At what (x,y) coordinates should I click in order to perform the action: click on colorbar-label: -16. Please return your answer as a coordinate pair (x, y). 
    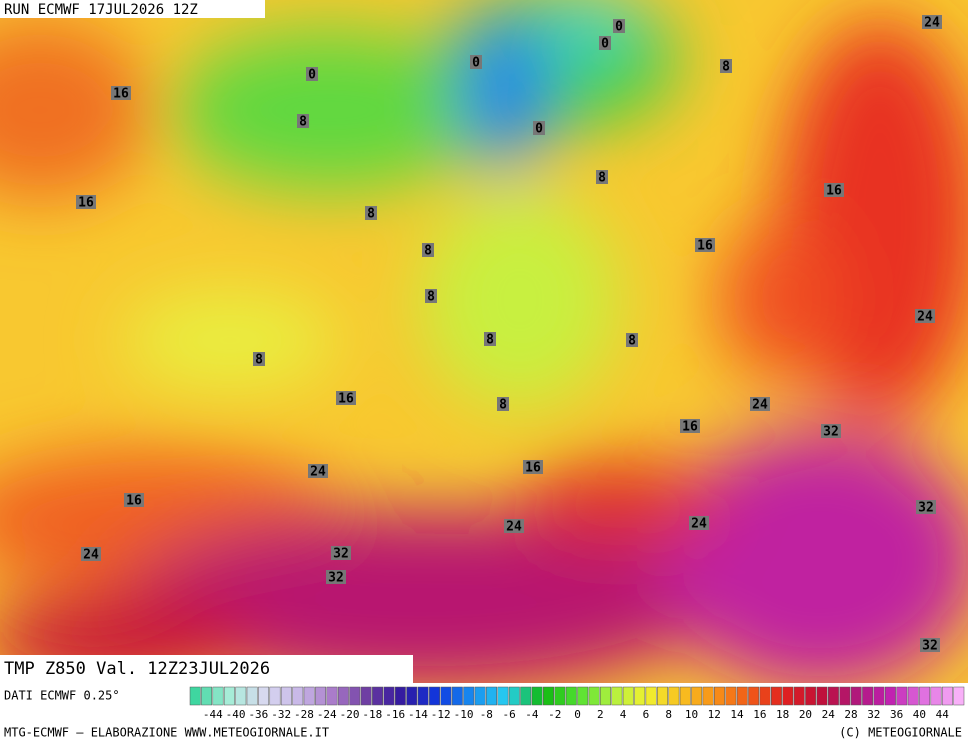
    Looking at the image, I should click on (395, 714).